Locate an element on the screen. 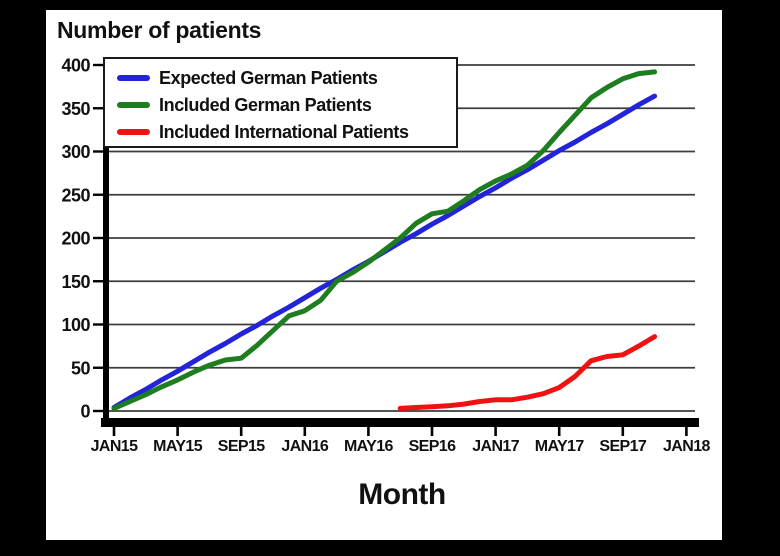 The image size is (780, 556). x-axis-line is located at coordinates (400, 422).